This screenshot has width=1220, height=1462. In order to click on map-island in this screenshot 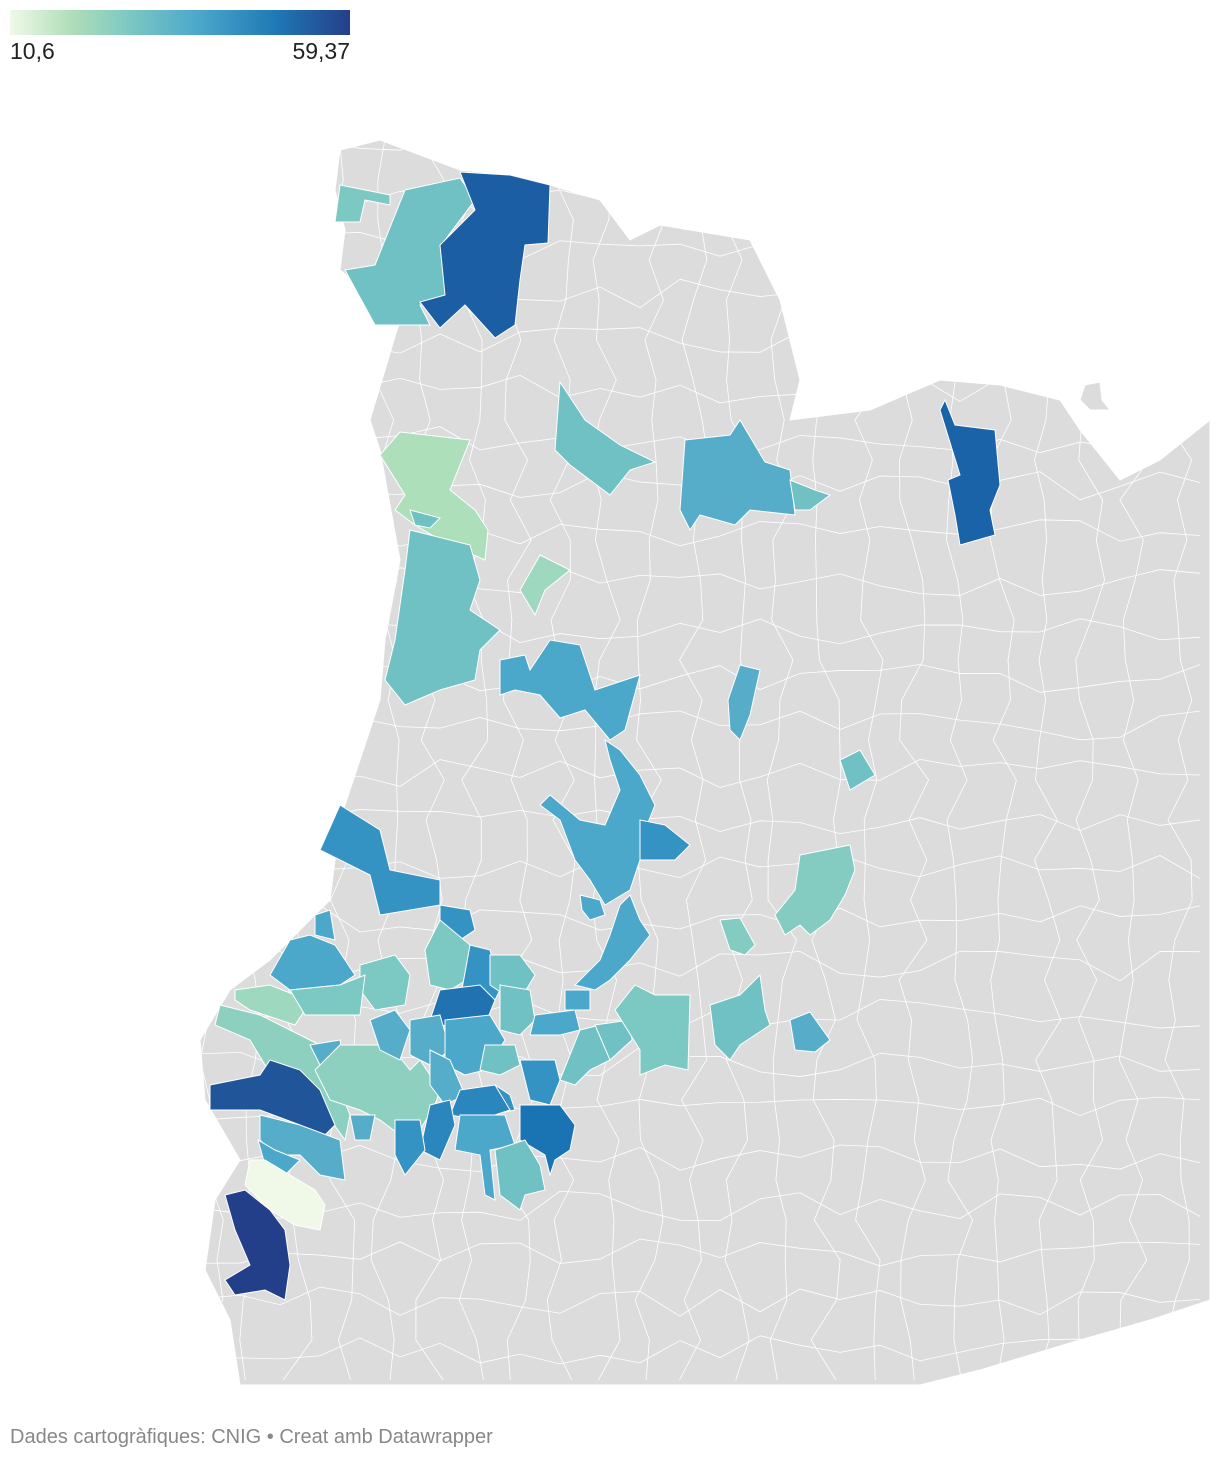, I will do `click(1095, 396)`.